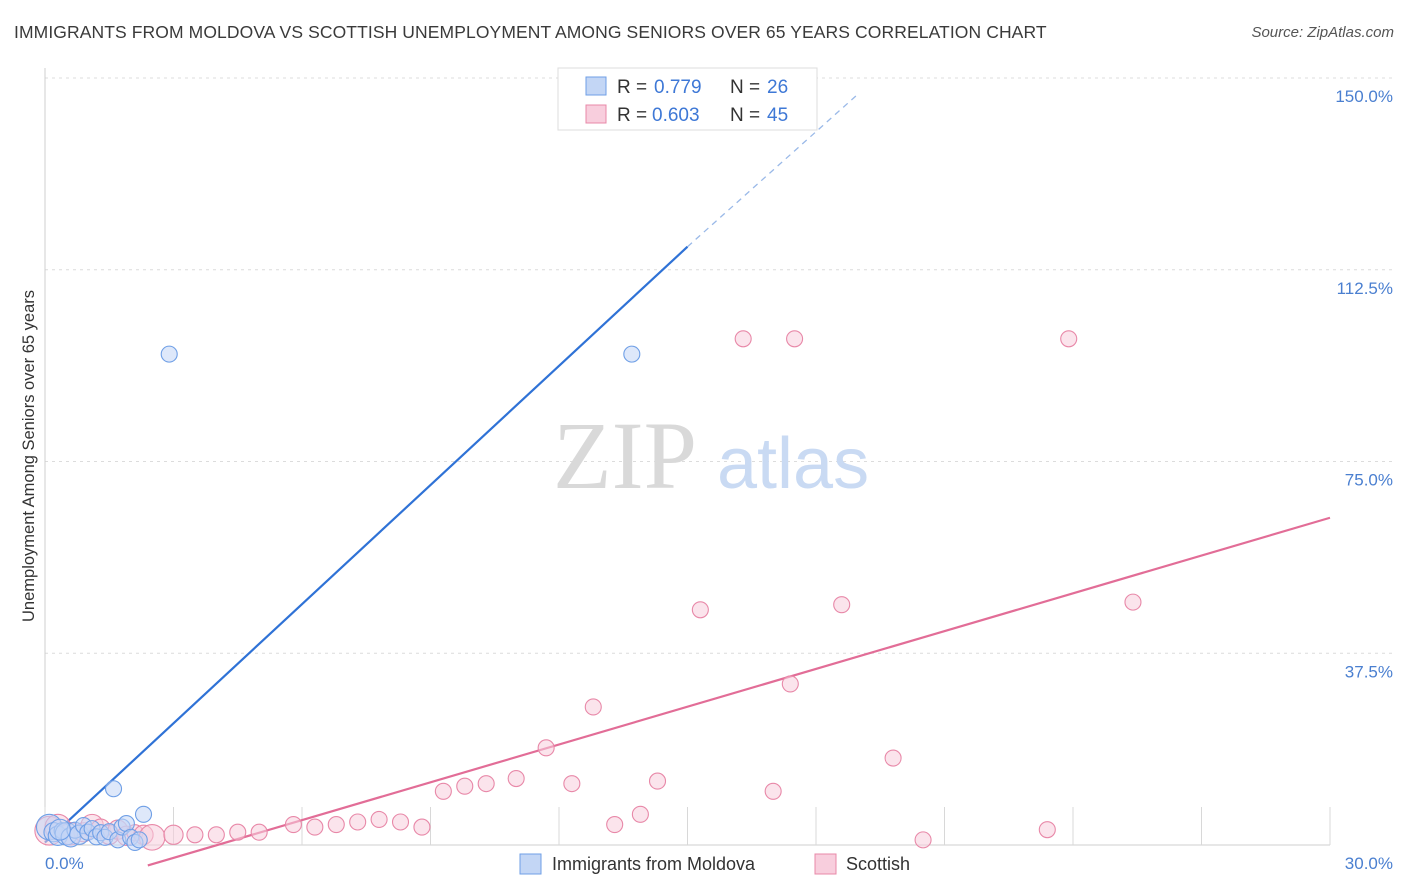 This screenshot has height=892, width=1406. I want to click on y-tick-label: 75.0%, so click(1369, 480).